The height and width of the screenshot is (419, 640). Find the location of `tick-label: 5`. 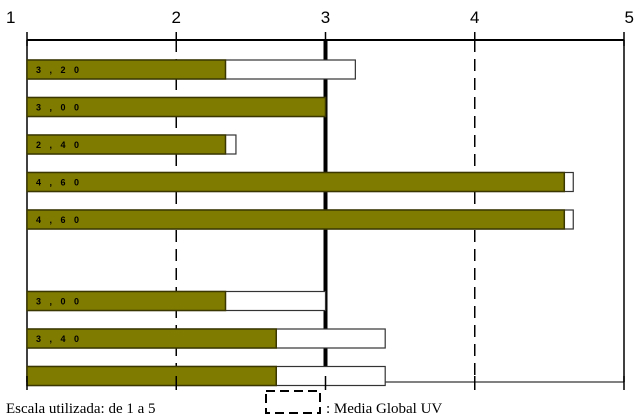

tick-label: 5 is located at coordinates (629, 17).